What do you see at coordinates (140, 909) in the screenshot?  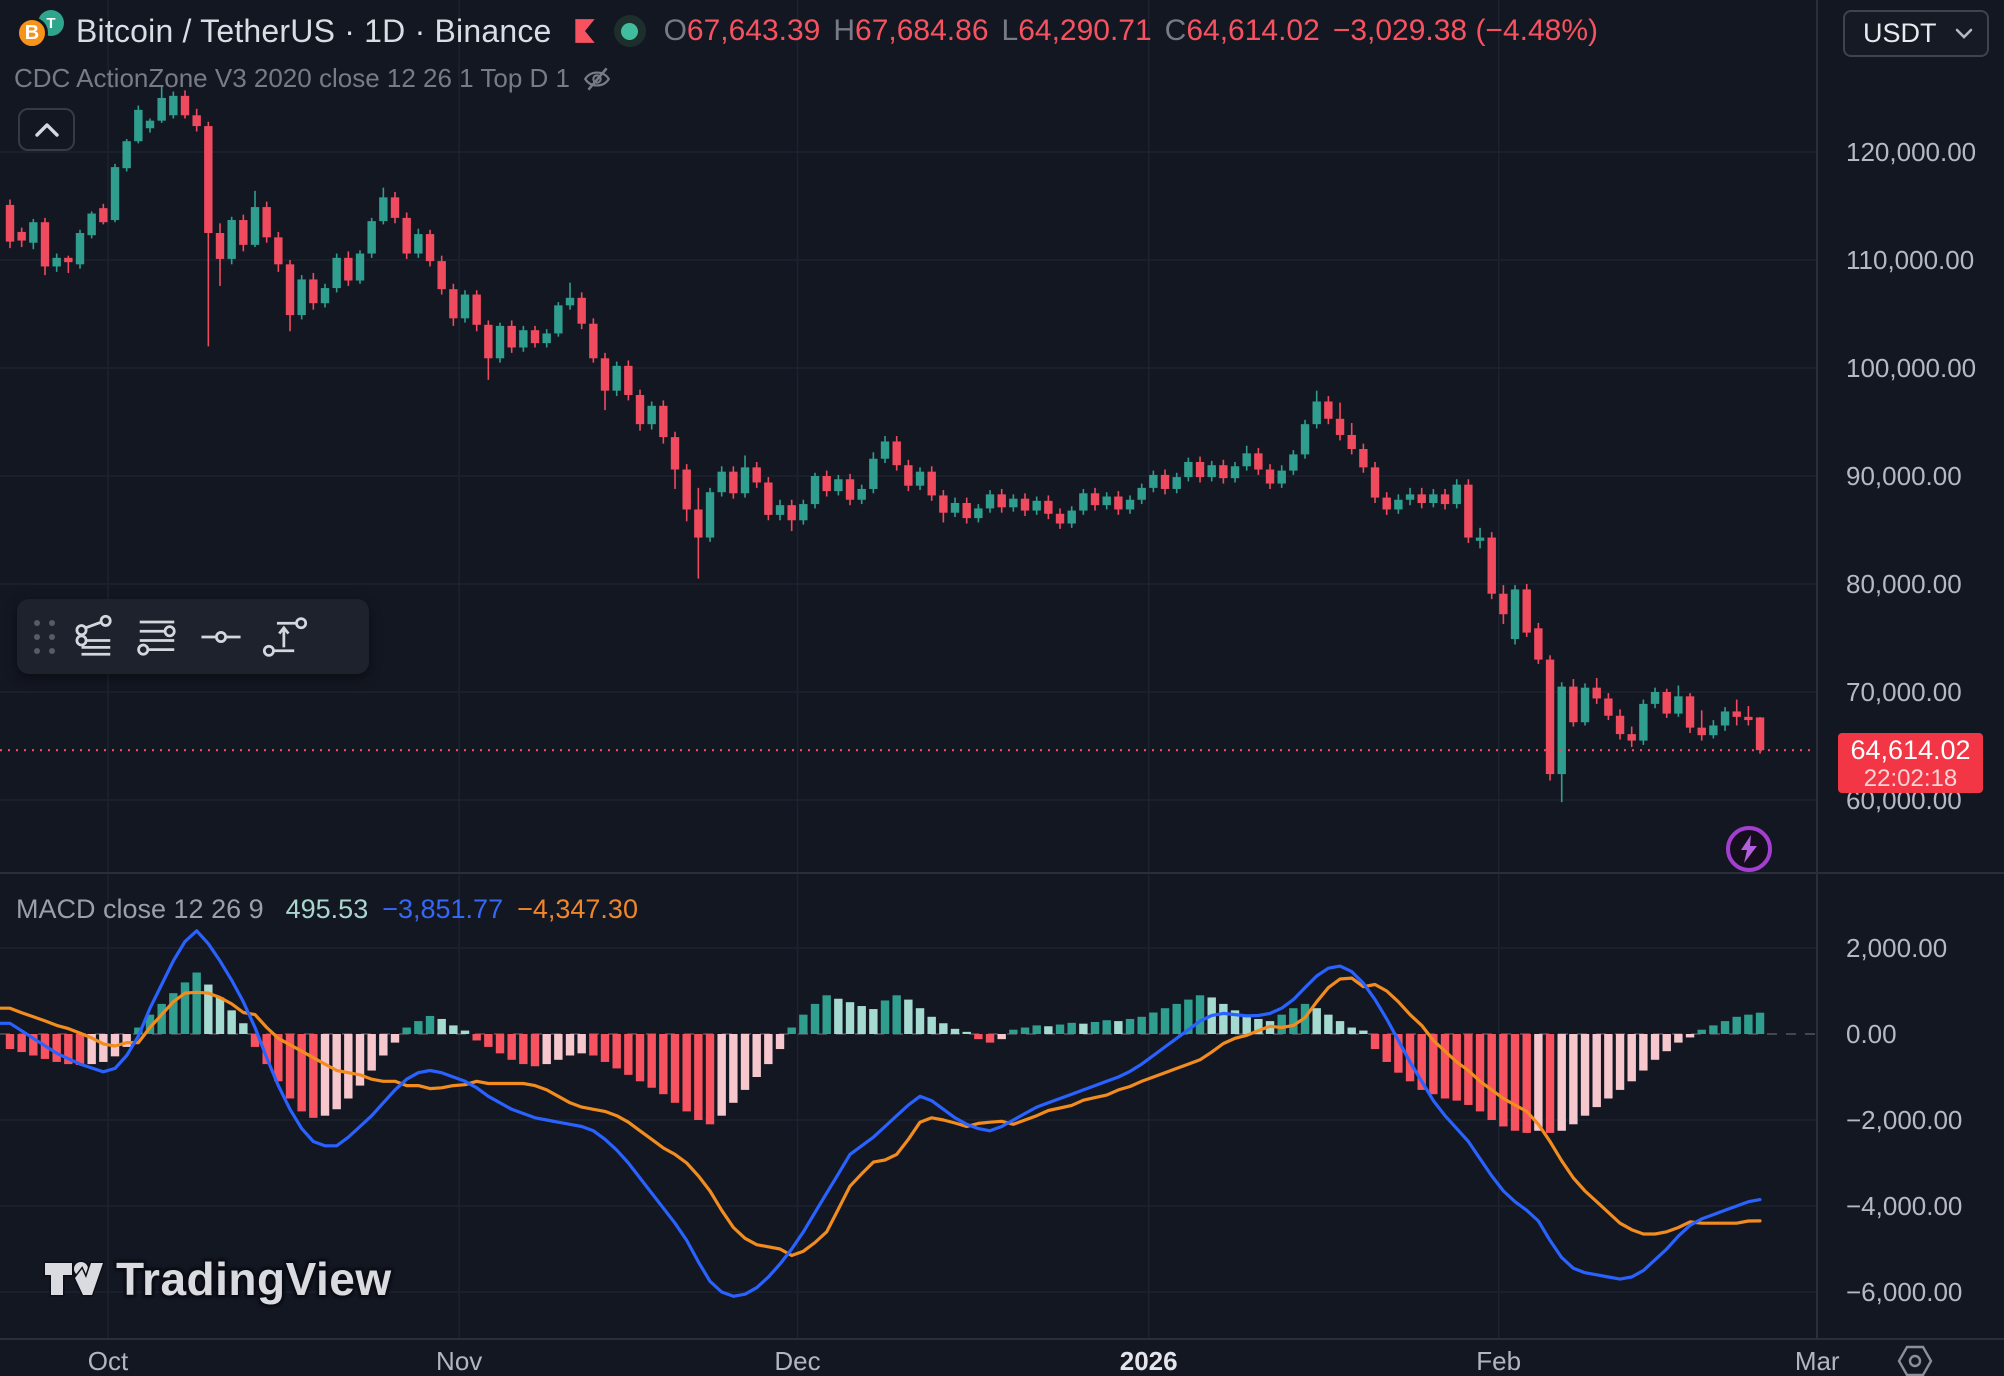 I see `macd-title: MACD close 12 26 9` at bounding box center [140, 909].